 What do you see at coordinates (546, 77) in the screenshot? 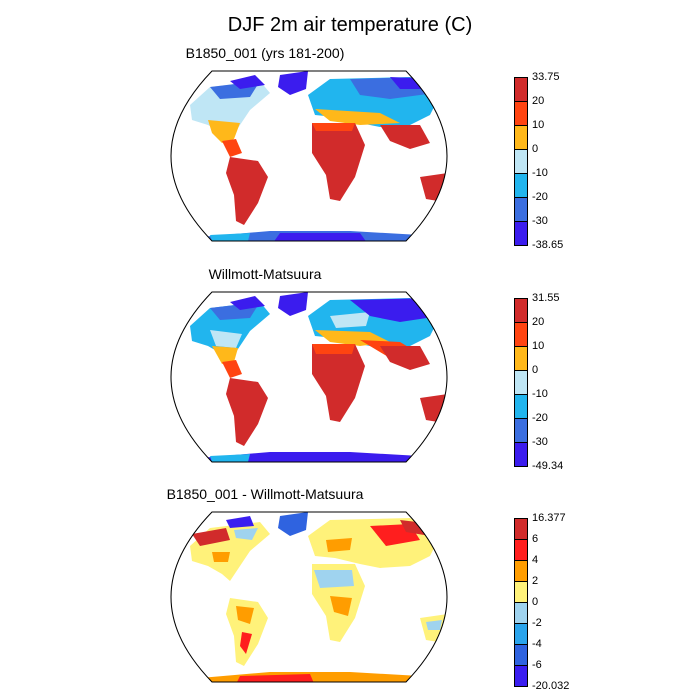
I see `colorbar-label: 33.75` at bounding box center [546, 77].